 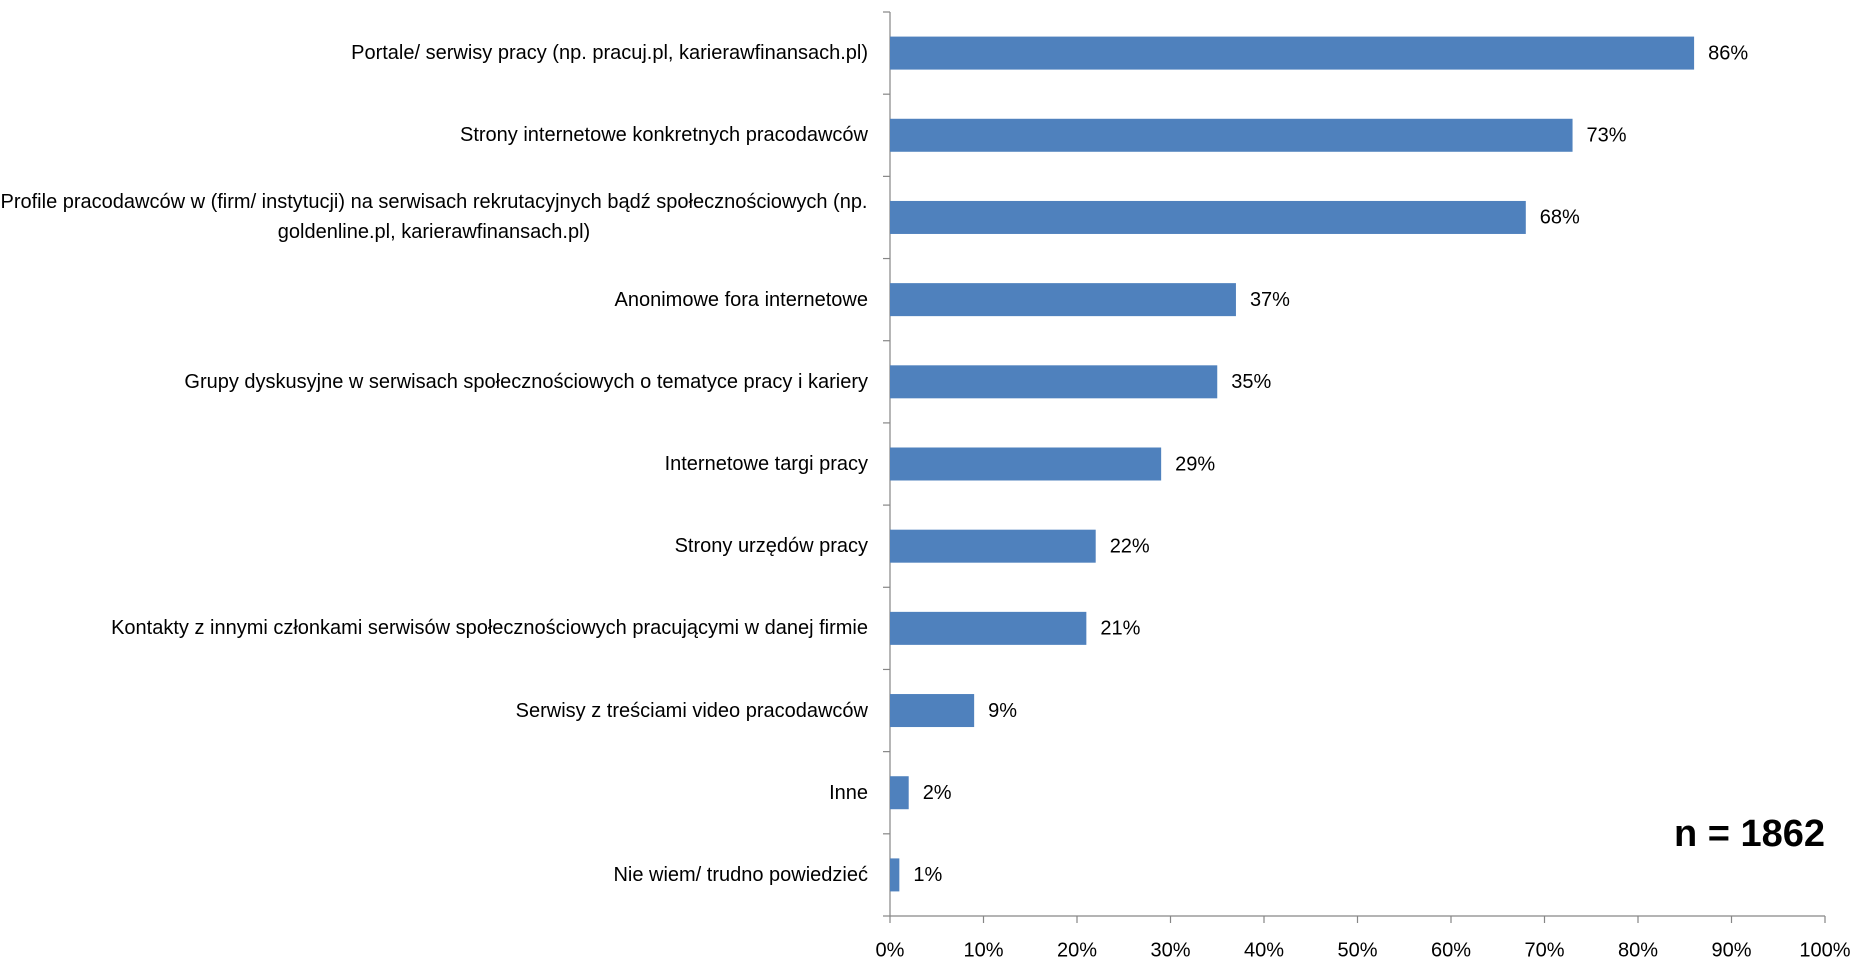 What do you see at coordinates (890, 950) in the screenshot?
I see `x-tick-label: 0%` at bounding box center [890, 950].